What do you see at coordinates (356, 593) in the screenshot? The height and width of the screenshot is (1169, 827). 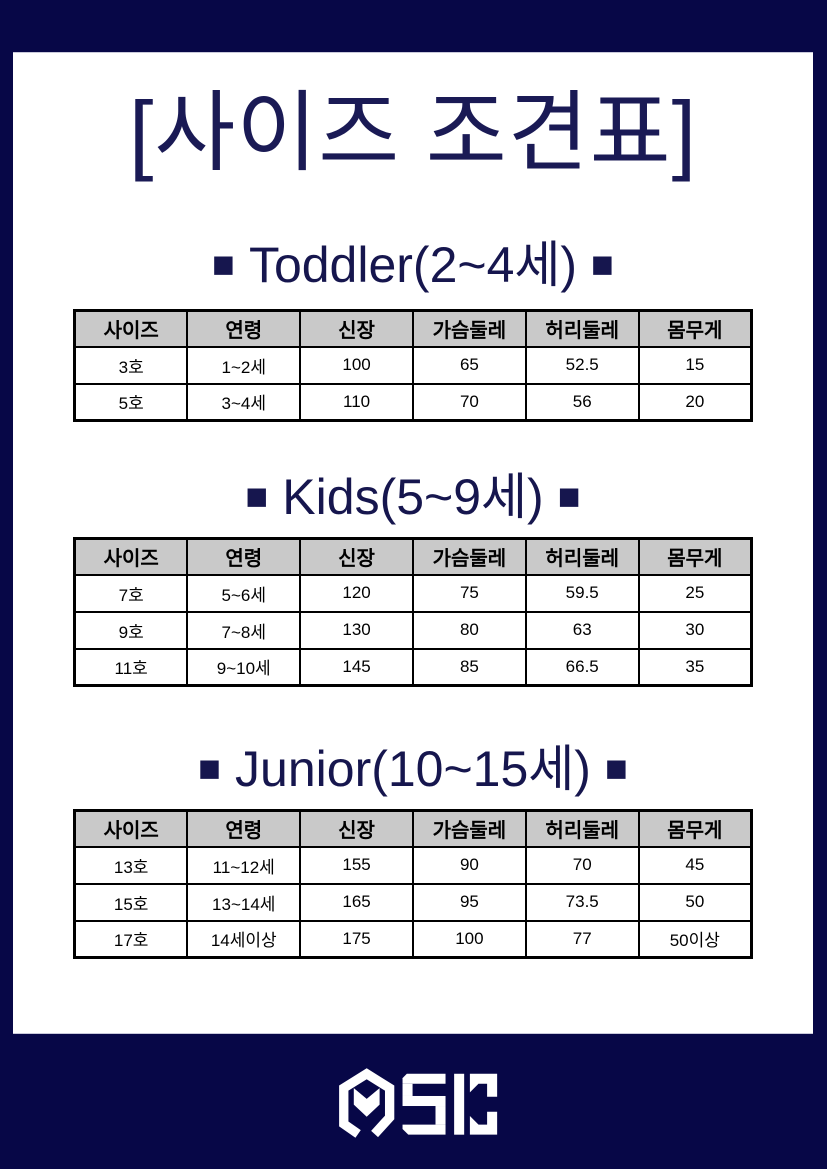 I see `table-cell: 120` at bounding box center [356, 593].